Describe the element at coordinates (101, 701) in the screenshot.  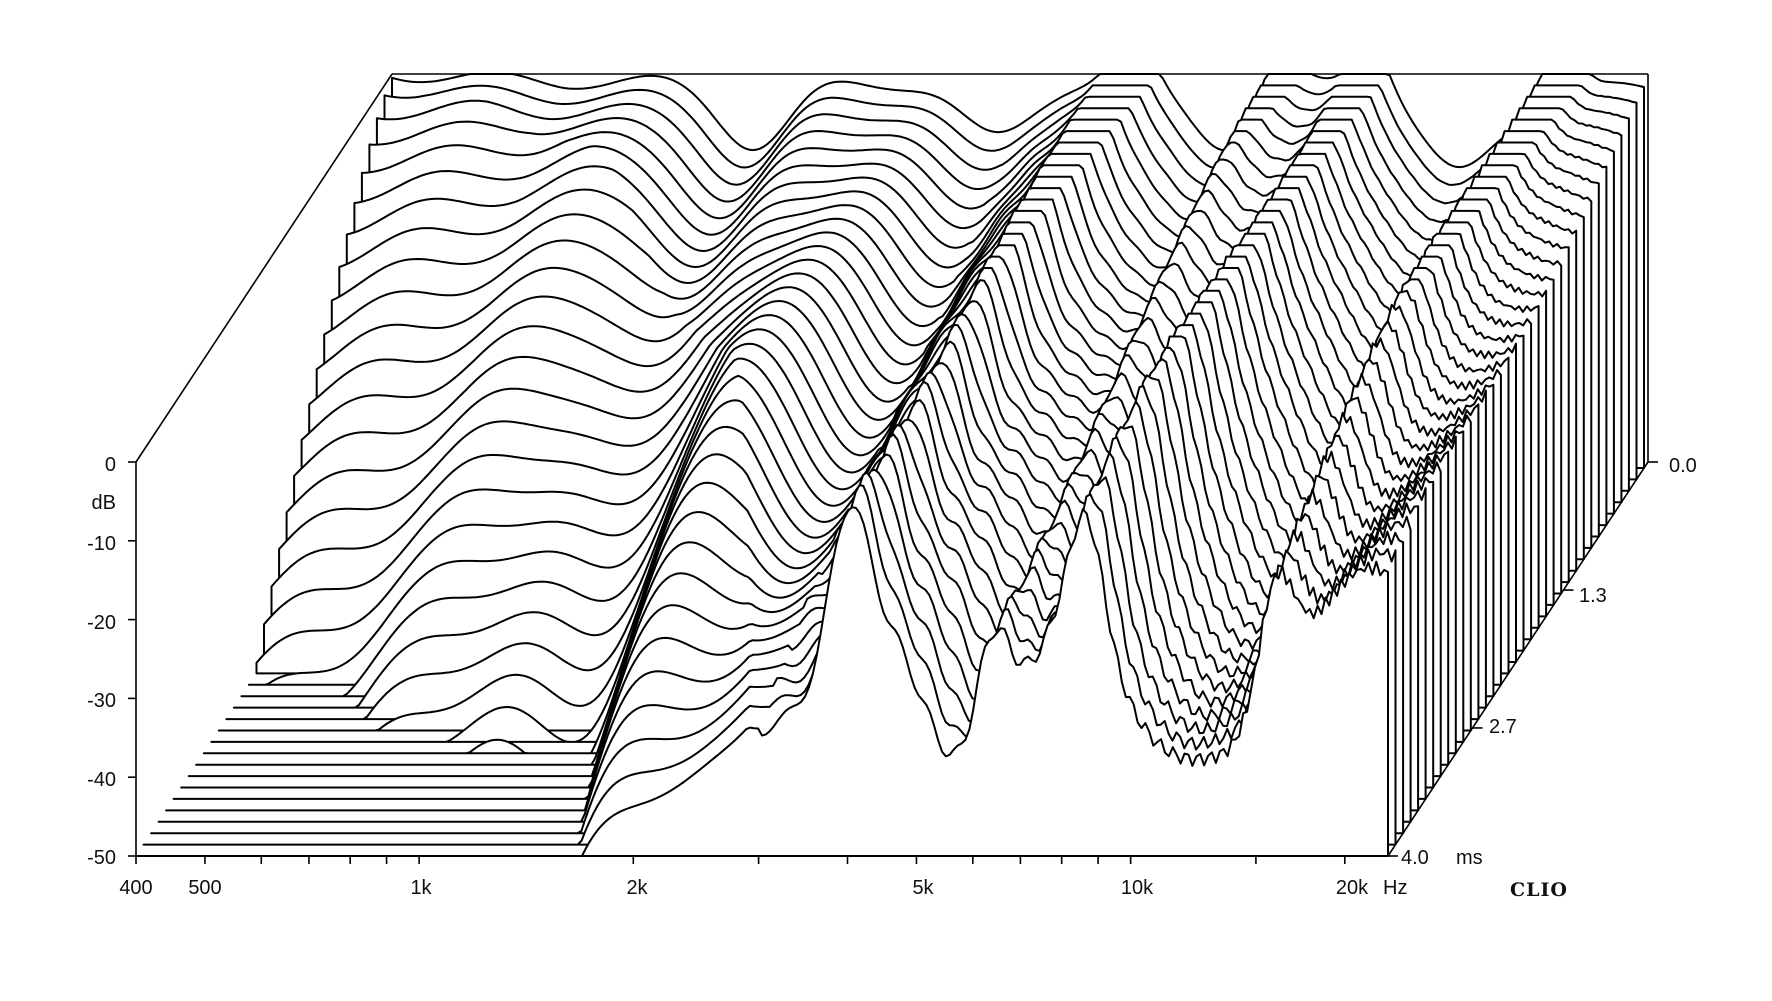
I see `y-tick-label-minus30: -30` at that location.